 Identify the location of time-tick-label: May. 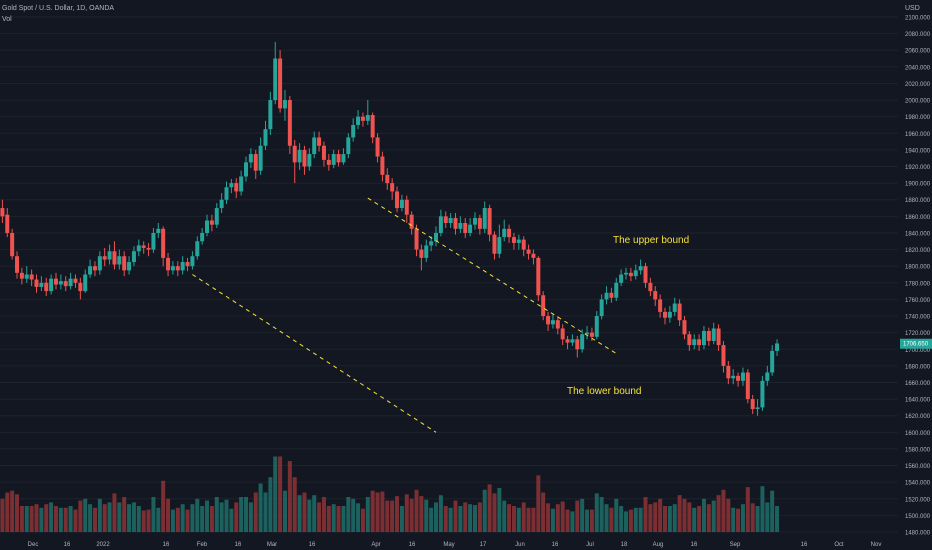
(448, 545).